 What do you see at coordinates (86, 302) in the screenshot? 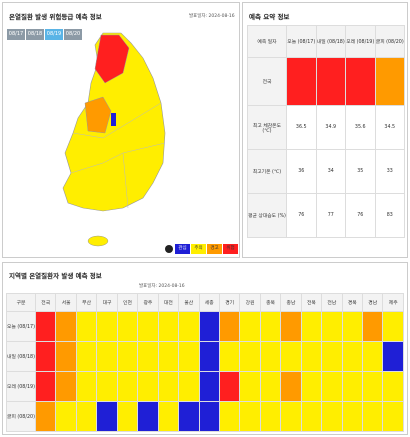
I see `column-header: 부산` at bounding box center [86, 302].